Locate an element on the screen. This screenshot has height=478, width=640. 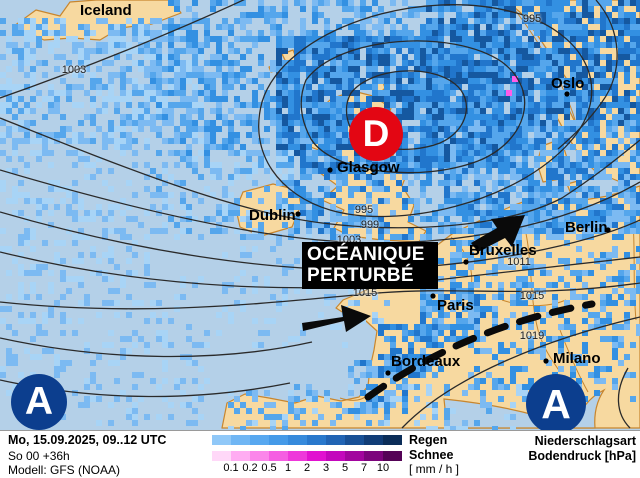
city-dot-berlin is located at coordinates (608, 230).